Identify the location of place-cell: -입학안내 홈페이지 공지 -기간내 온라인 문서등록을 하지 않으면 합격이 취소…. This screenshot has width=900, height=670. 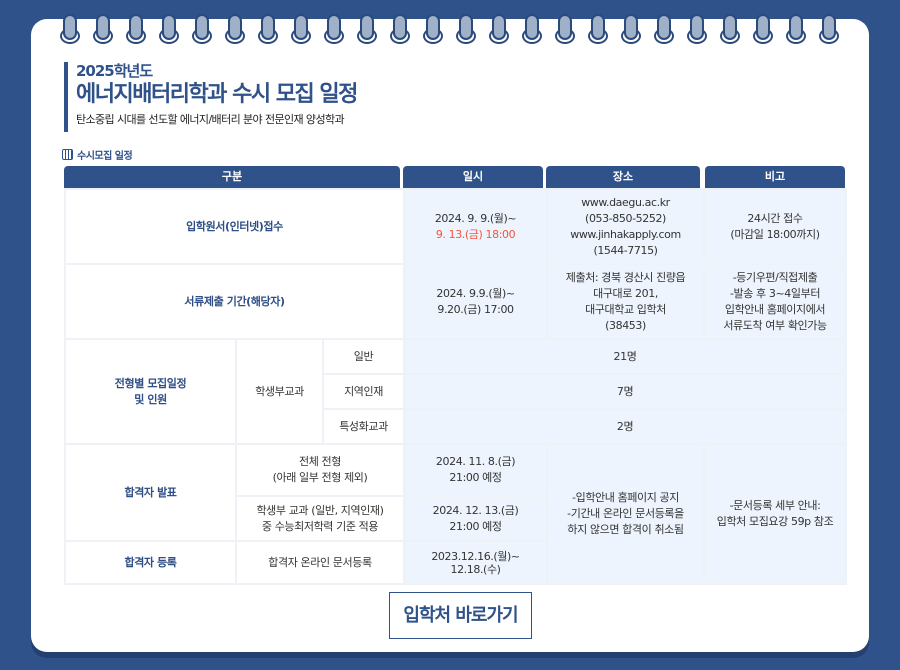
(626, 514).